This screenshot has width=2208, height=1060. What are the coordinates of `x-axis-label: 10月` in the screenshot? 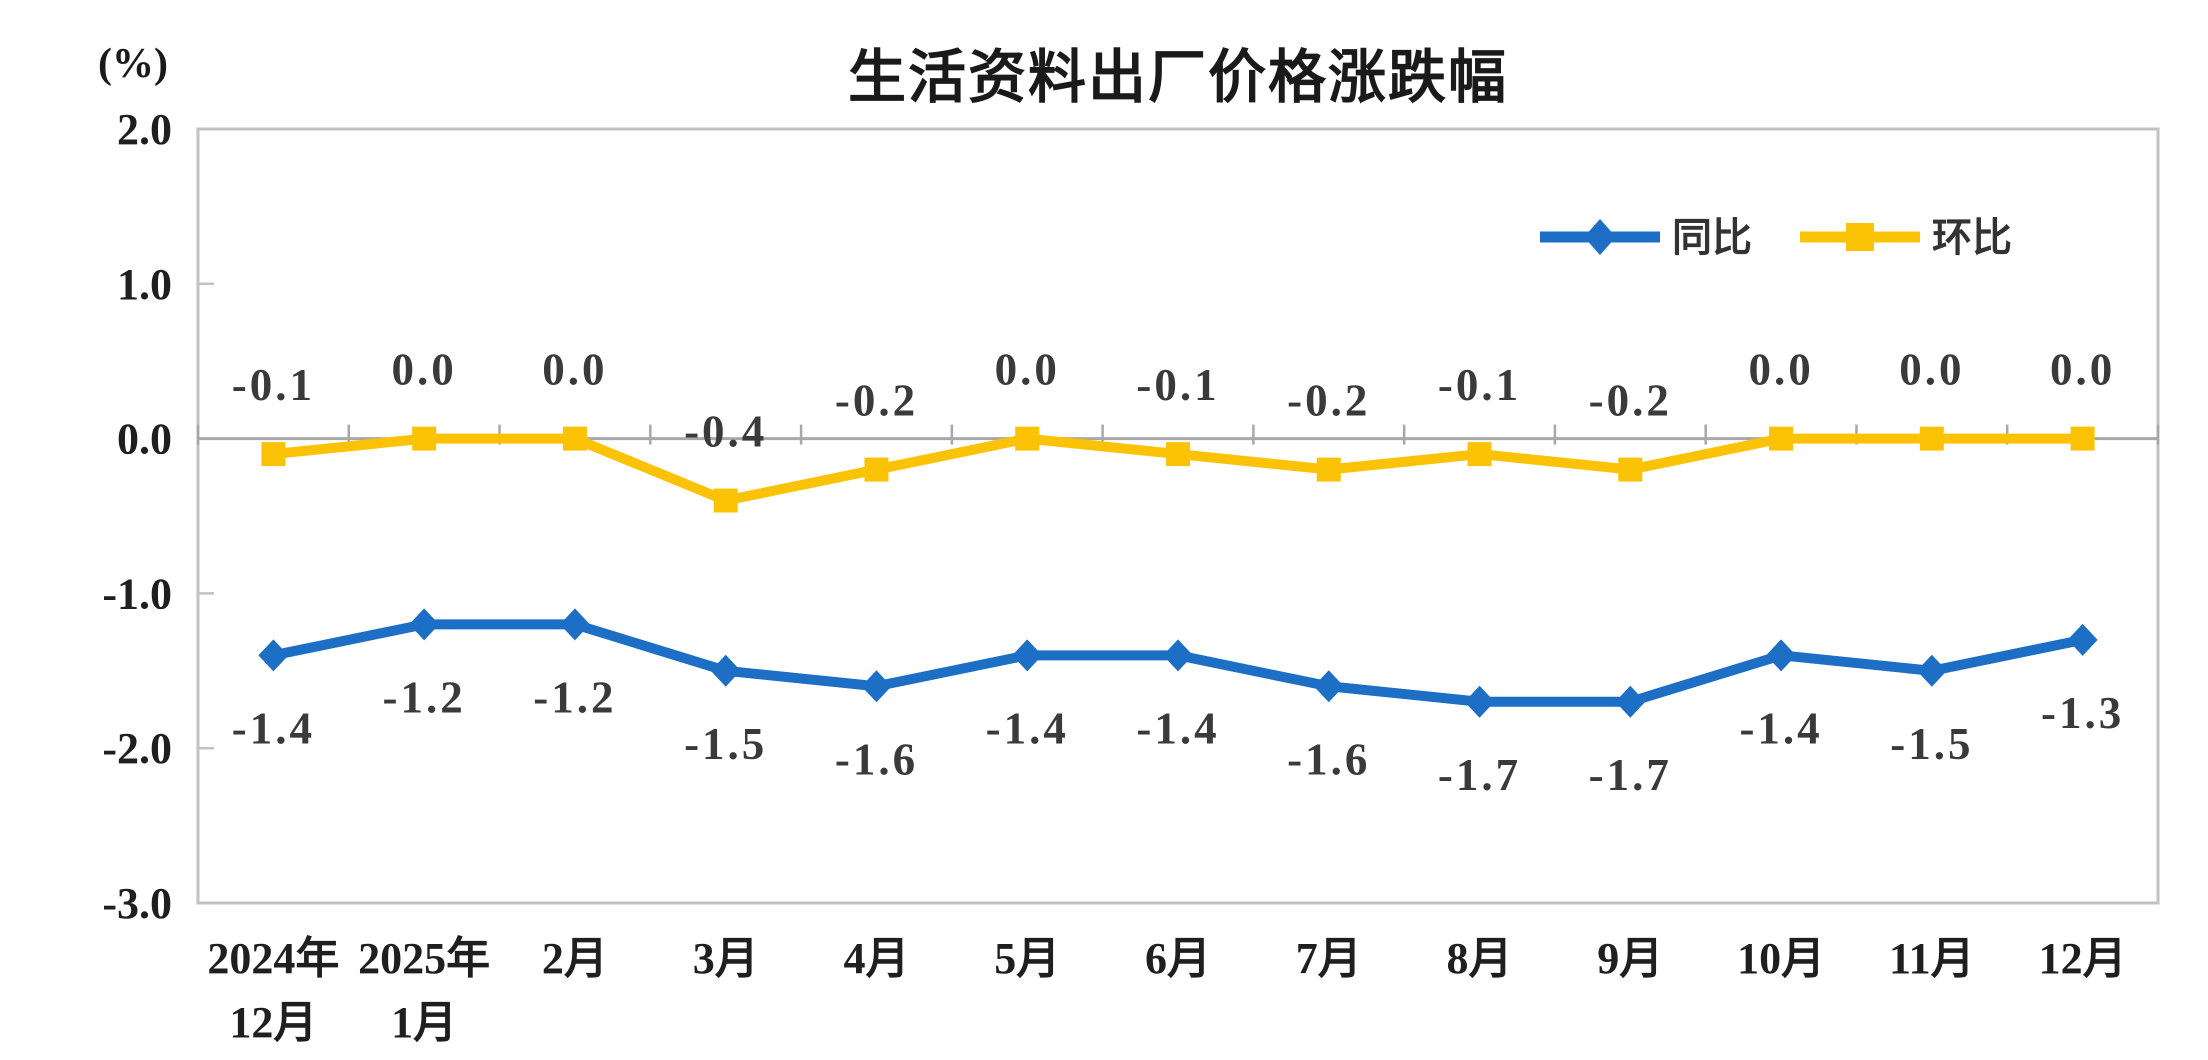 It's located at (1781, 958).